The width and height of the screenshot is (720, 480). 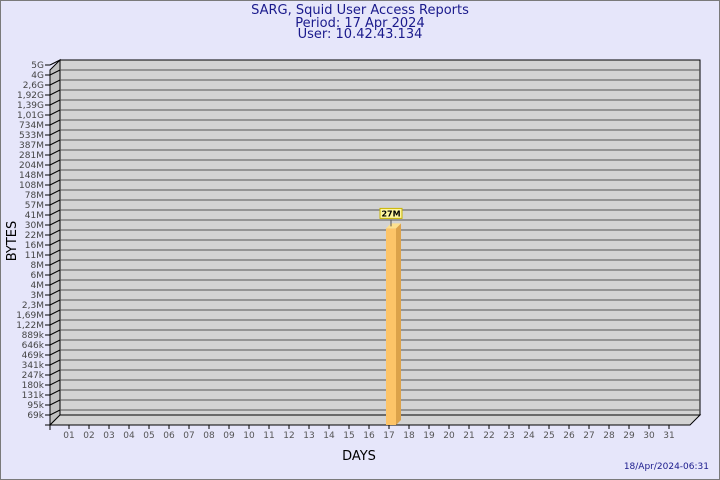 What do you see at coordinates (360, 10) in the screenshot?
I see `chart-title: SARG, Squid User Access Reports` at bounding box center [360, 10].